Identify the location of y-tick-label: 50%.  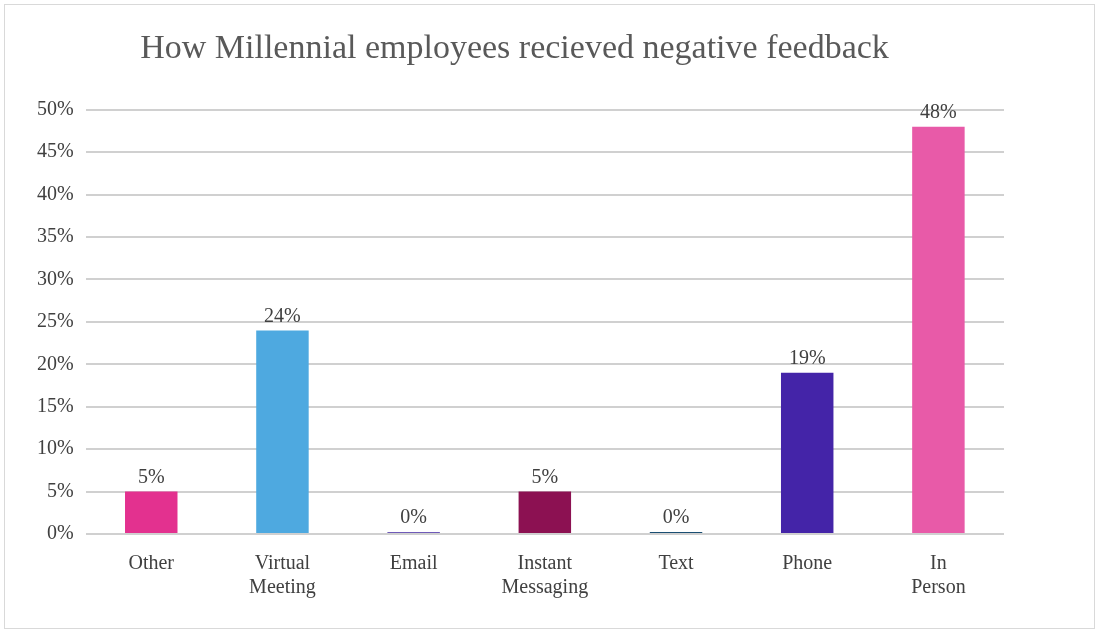
(55, 108).